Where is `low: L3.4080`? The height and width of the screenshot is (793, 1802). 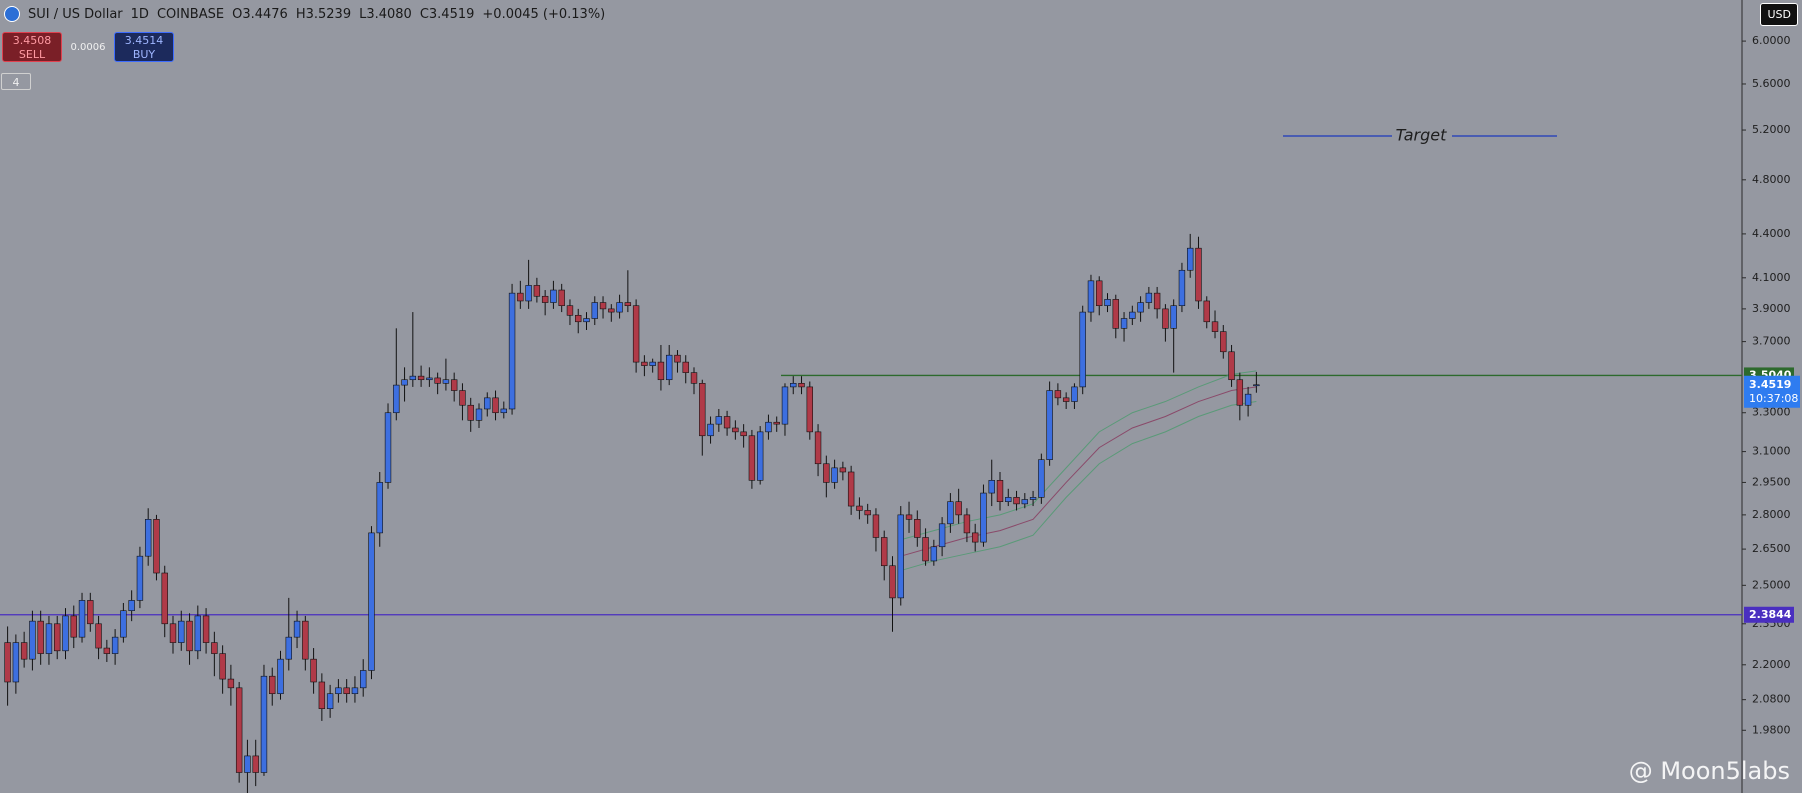
low: L3.4080 is located at coordinates (385, 14).